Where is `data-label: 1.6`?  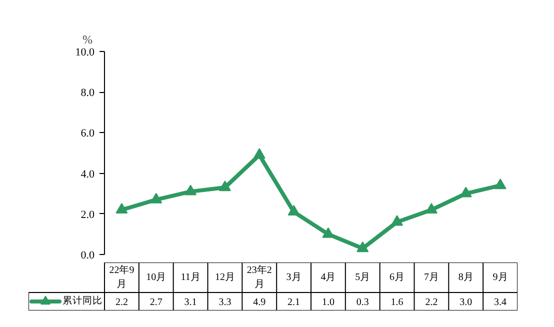
data-label: 1.6 is located at coordinates (397, 302).